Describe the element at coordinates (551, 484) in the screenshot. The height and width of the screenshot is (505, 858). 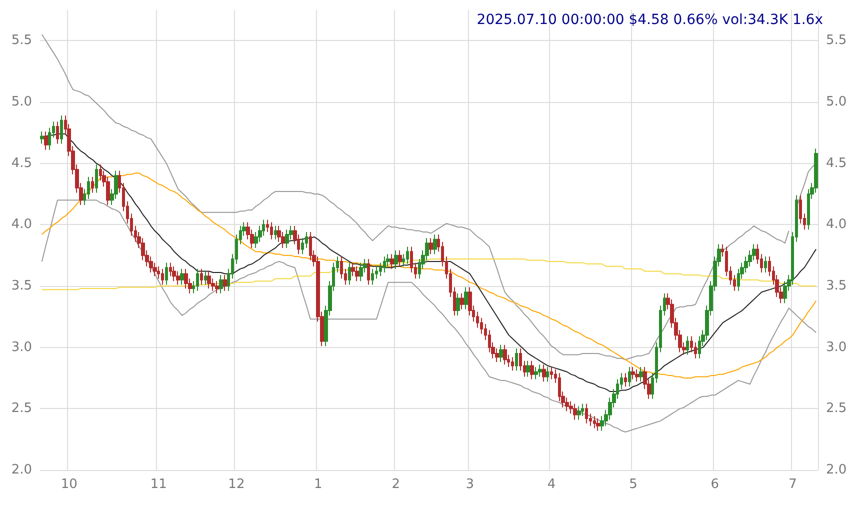
I see `x-tick-label: 4` at that location.